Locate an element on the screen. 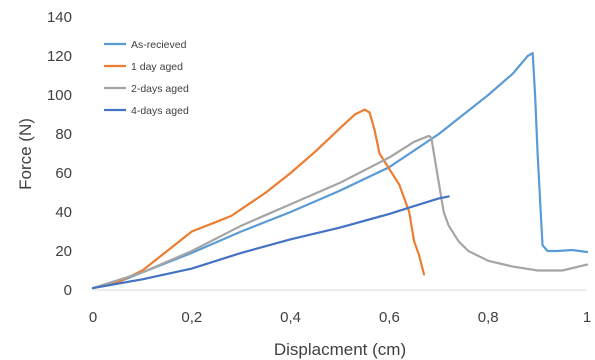 Image resolution: width=595 pixels, height=360 pixels. x-tick-label: 0 is located at coordinates (93, 317).